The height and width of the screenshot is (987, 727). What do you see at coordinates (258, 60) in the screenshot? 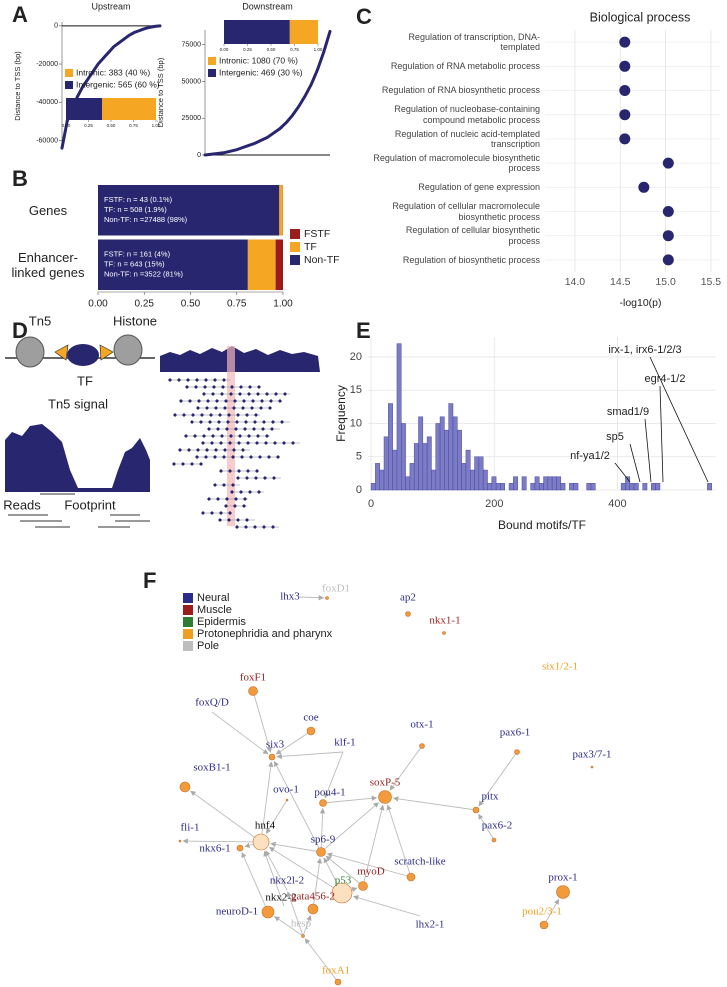
I see `legend-label: Intronic: 1080 (70 %)` at bounding box center [258, 60].